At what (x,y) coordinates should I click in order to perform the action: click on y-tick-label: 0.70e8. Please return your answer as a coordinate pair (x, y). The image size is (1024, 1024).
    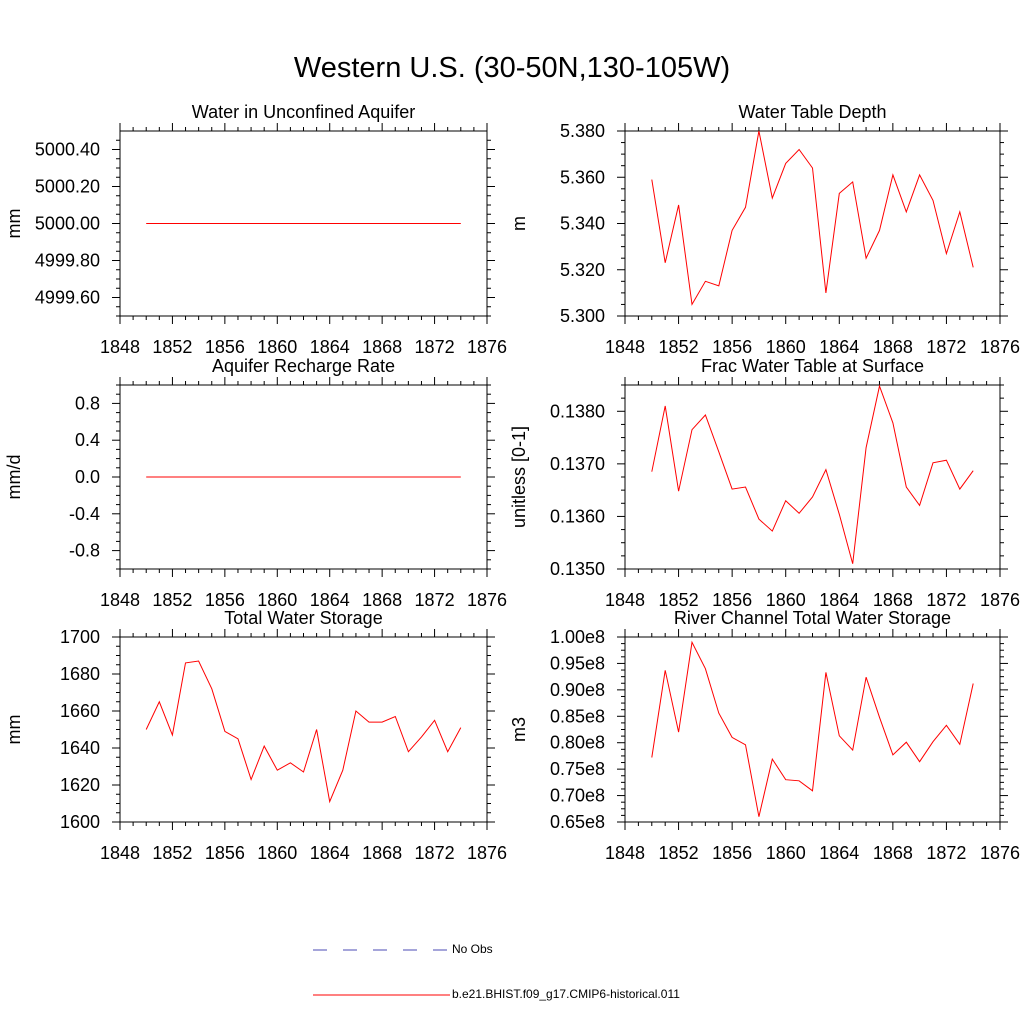
    Looking at the image, I should click on (577, 796).